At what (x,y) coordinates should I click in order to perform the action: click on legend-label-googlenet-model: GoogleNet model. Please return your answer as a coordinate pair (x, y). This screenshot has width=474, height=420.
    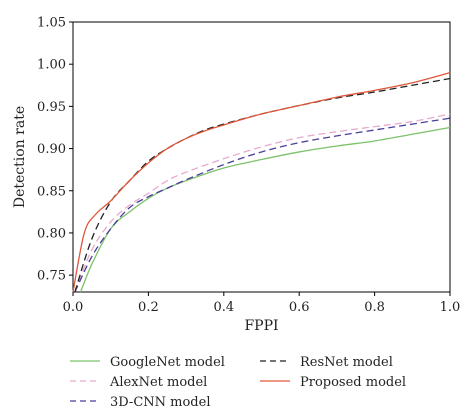
    Looking at the image, I should click on (167, 362).